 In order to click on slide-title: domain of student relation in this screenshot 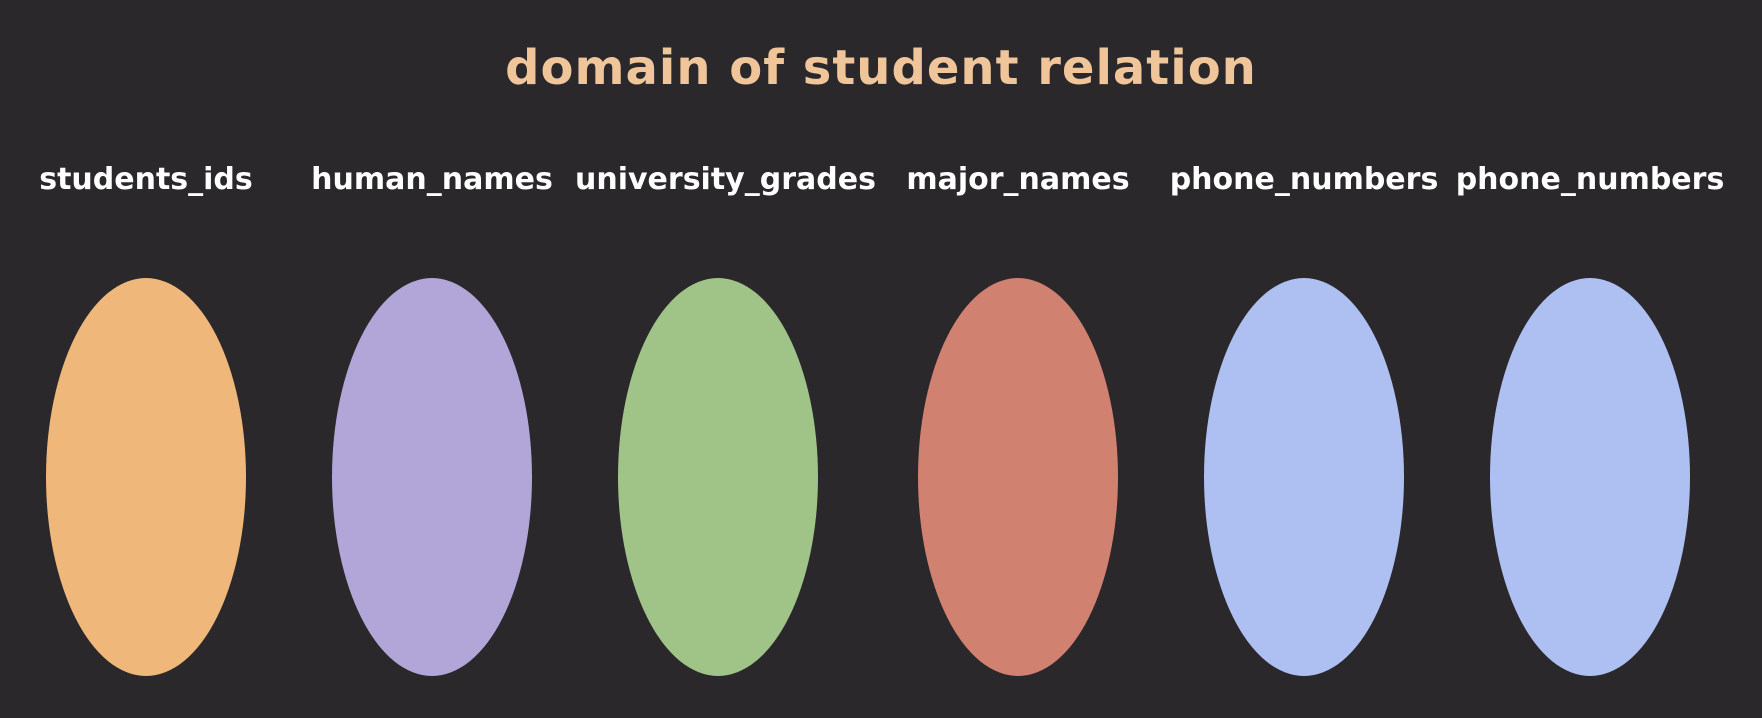, I will do `click(881, 68)`.